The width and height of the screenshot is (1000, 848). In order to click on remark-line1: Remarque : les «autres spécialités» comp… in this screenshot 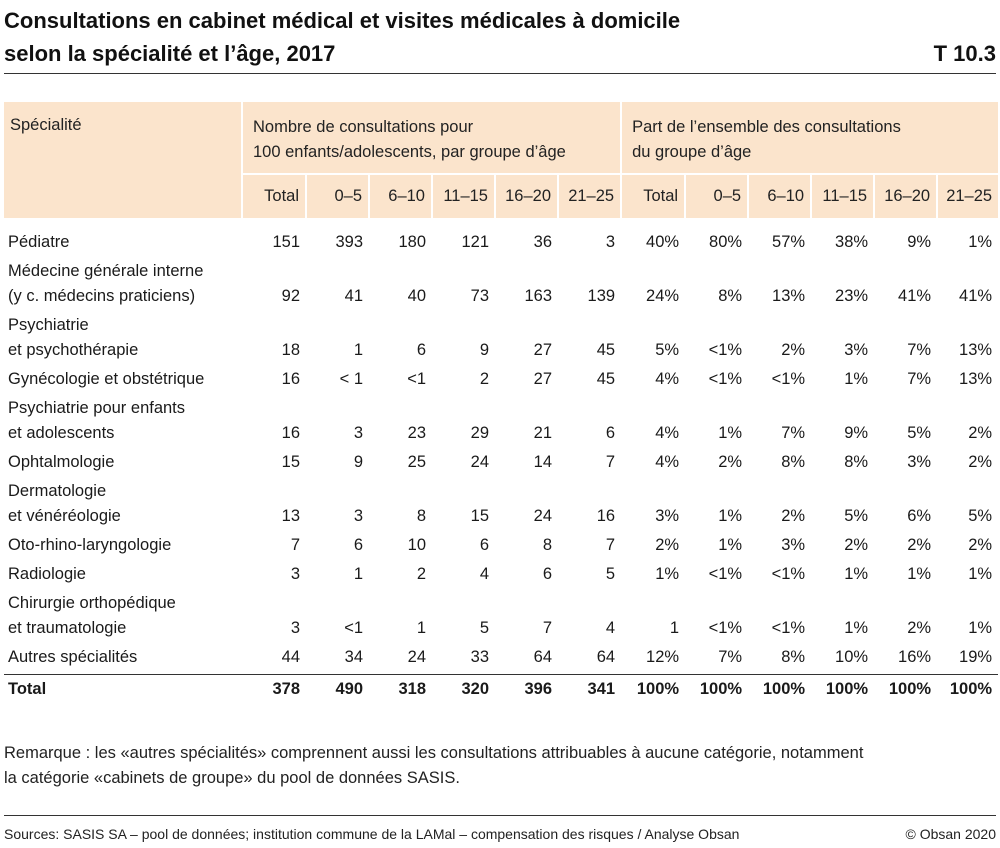, I will do `click(434, 753)`.